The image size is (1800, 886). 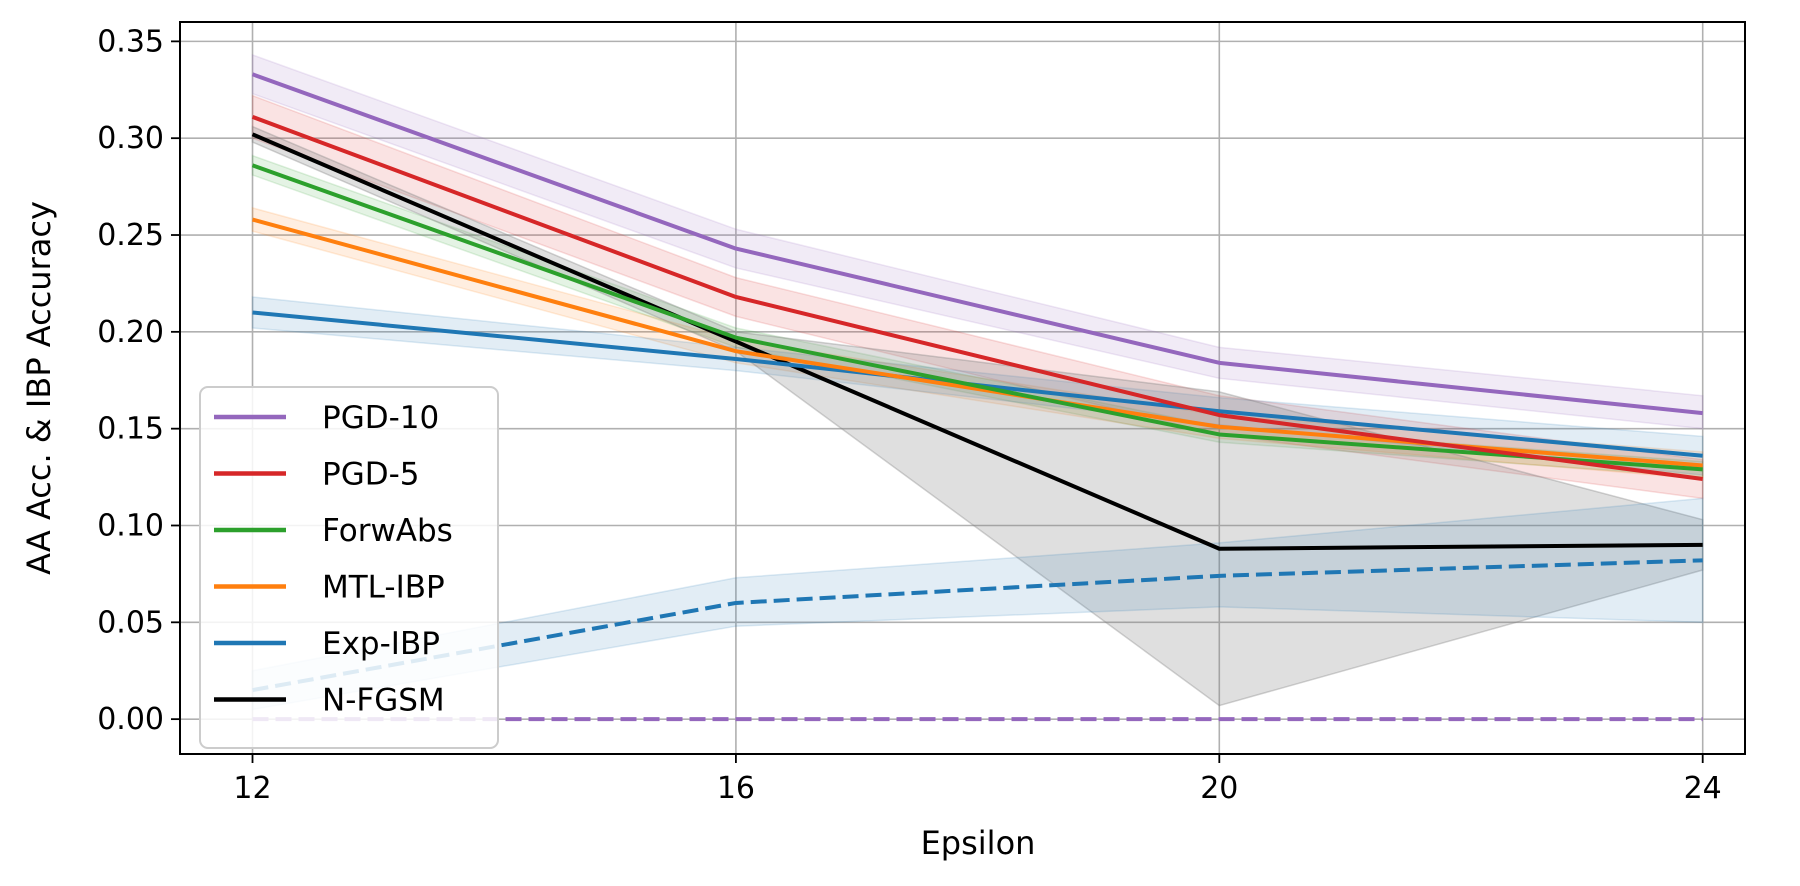 What do you see at coordinates (130, 429) in the screenshot?
I see `y-tick-label: 0.15` at bounding box center [130, 429].